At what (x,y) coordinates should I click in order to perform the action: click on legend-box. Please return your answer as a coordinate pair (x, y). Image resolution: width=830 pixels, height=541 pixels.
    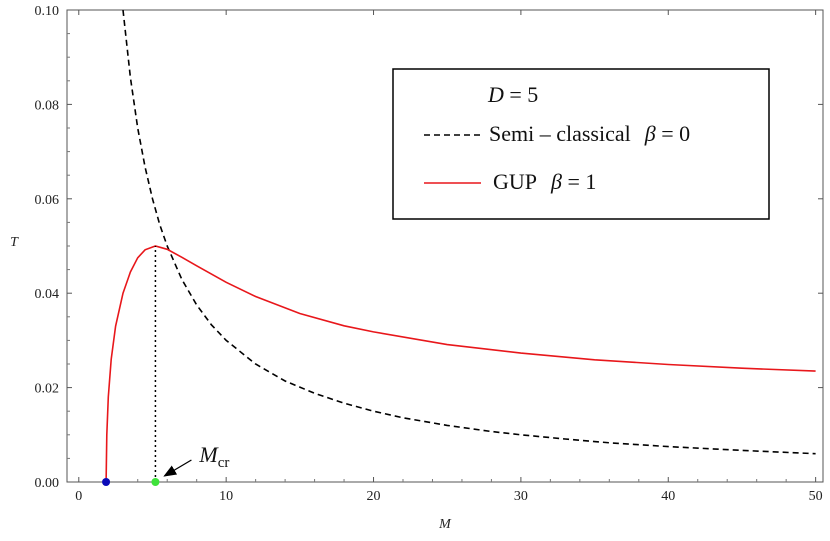
    Looking at the image, I should click on (581, 144).